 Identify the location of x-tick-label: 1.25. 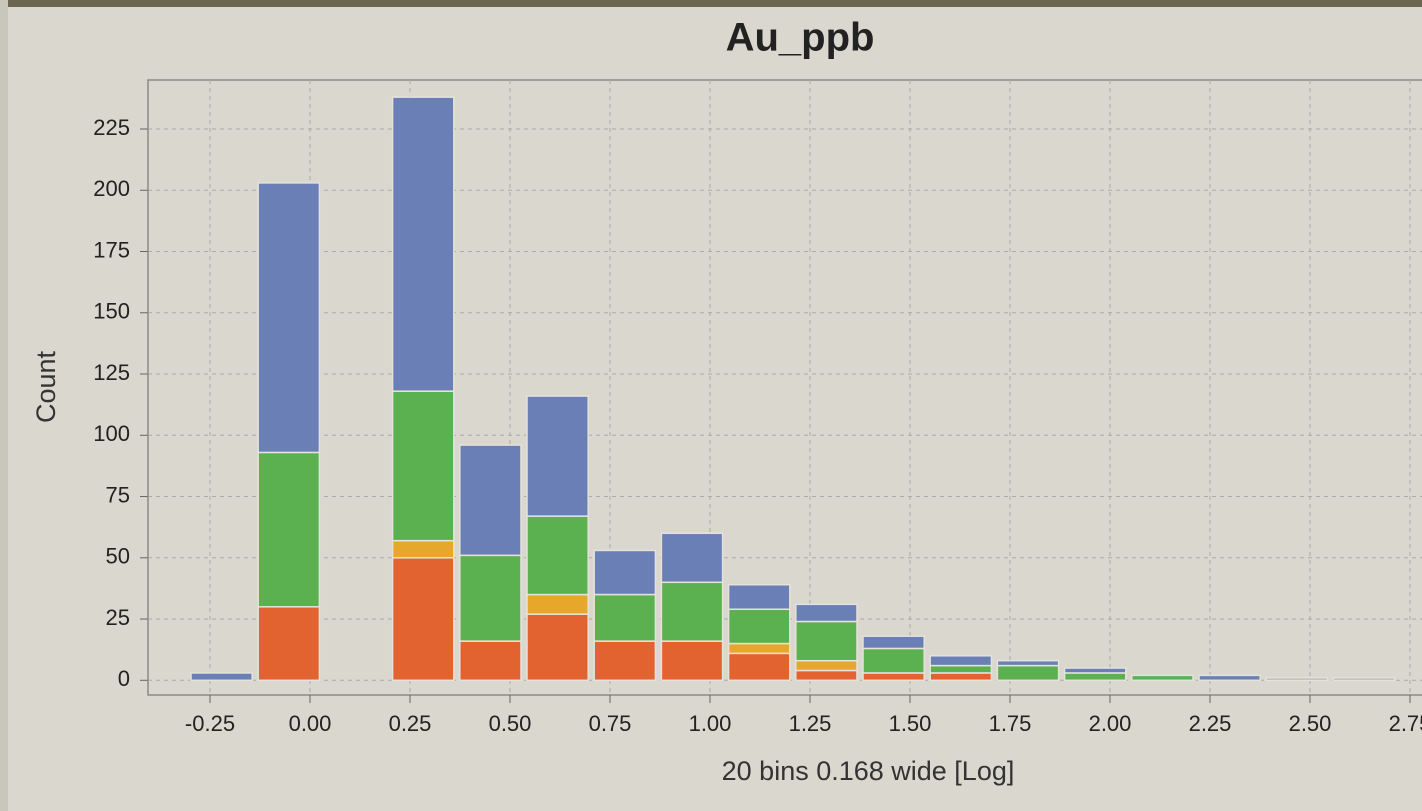
(810, 723).